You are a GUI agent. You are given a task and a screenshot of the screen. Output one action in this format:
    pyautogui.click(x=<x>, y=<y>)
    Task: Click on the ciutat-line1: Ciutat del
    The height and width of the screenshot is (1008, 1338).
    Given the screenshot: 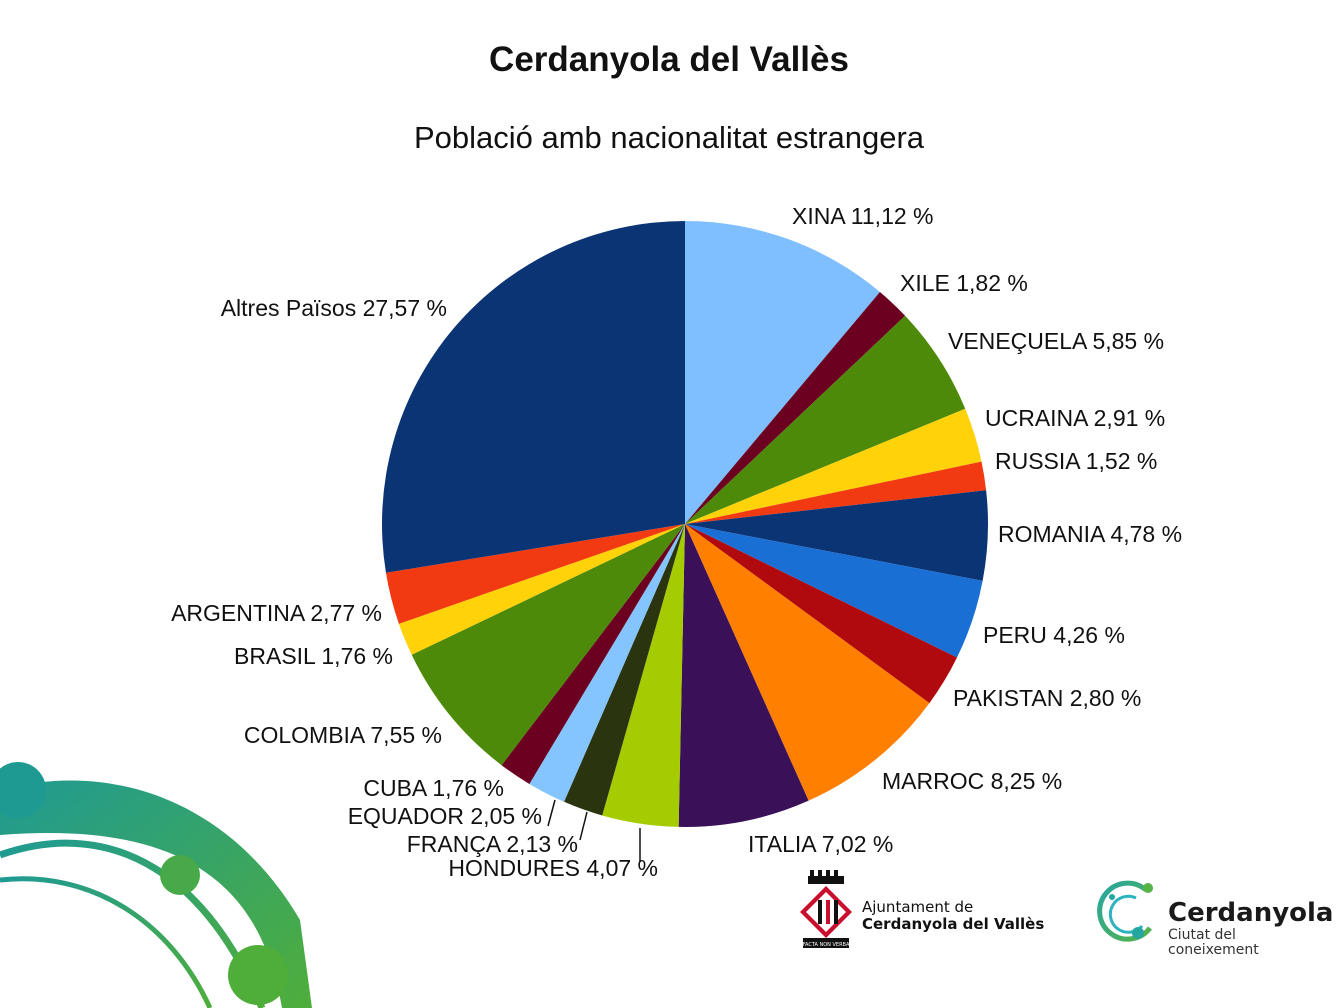 What is the action you would take?
    pyautogui.click(x=1202, y=935)
    